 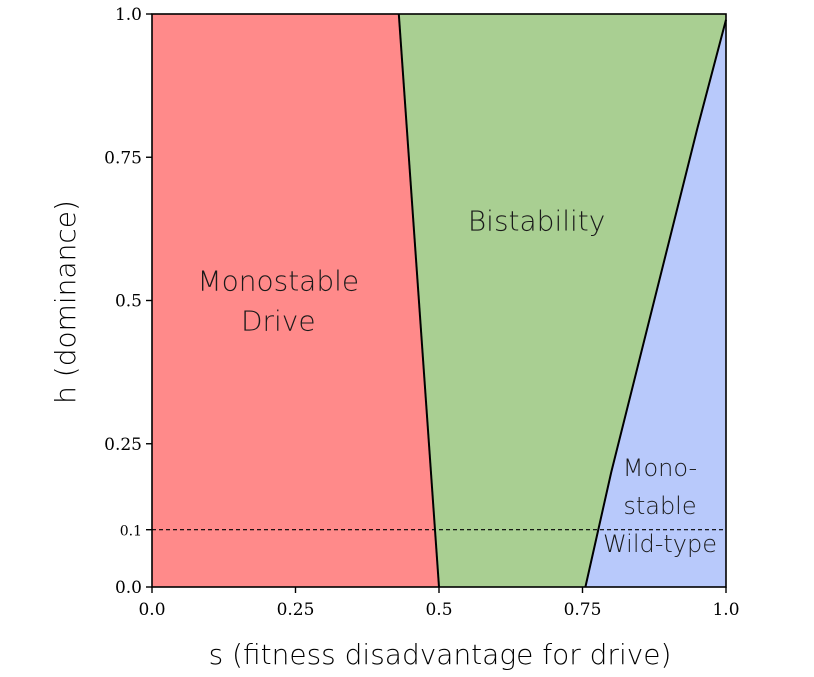 I want to click on drive-boundary, so click(x=418, y=300).